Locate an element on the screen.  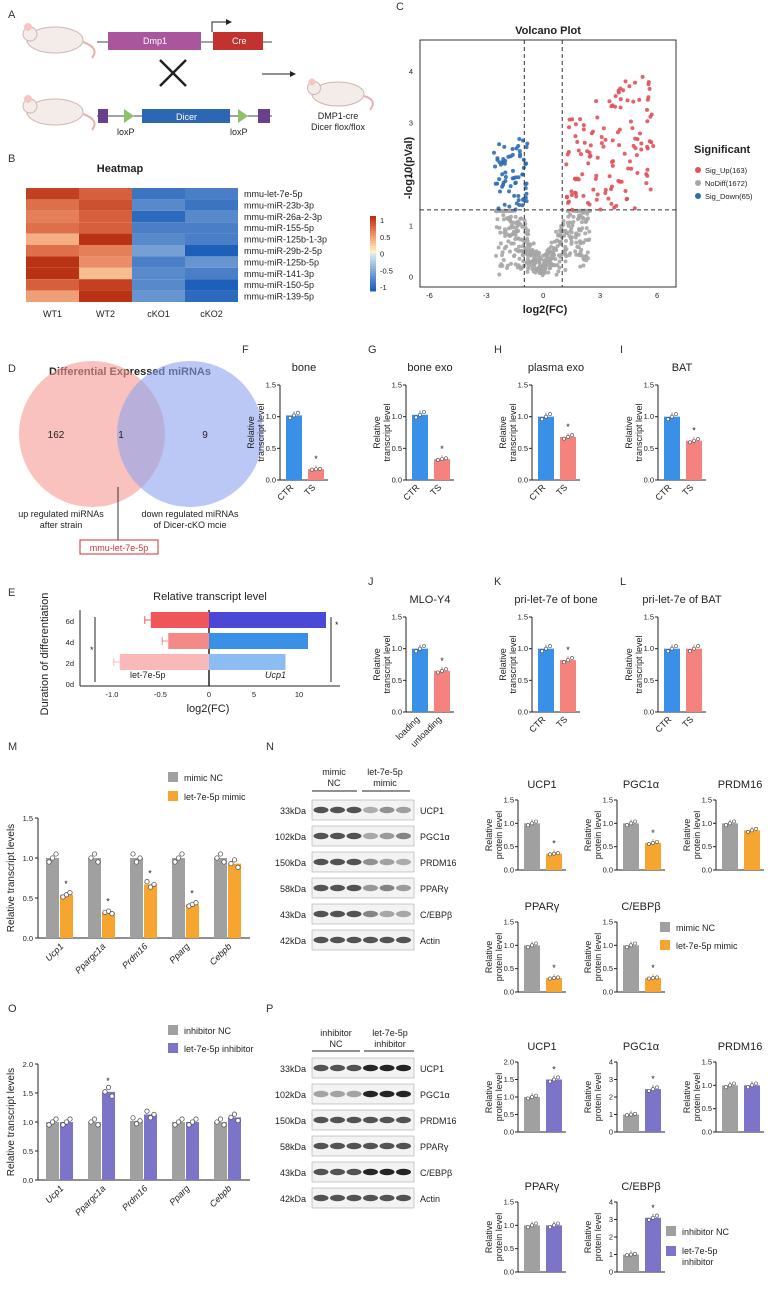
e-ylabel: Duration of differentiation is located at coordinates (45, 654).